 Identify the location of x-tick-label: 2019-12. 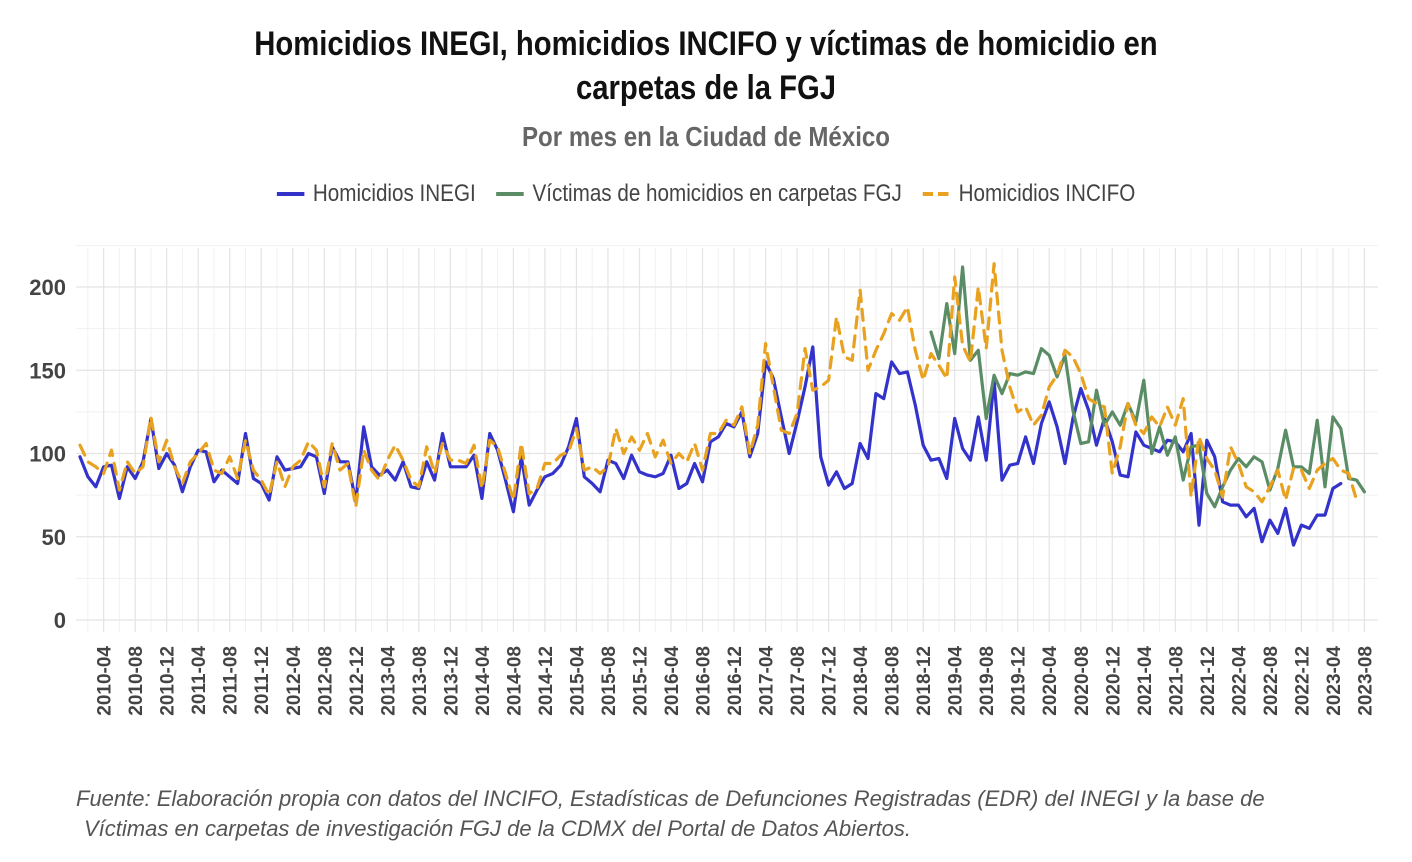
(1019, 681).